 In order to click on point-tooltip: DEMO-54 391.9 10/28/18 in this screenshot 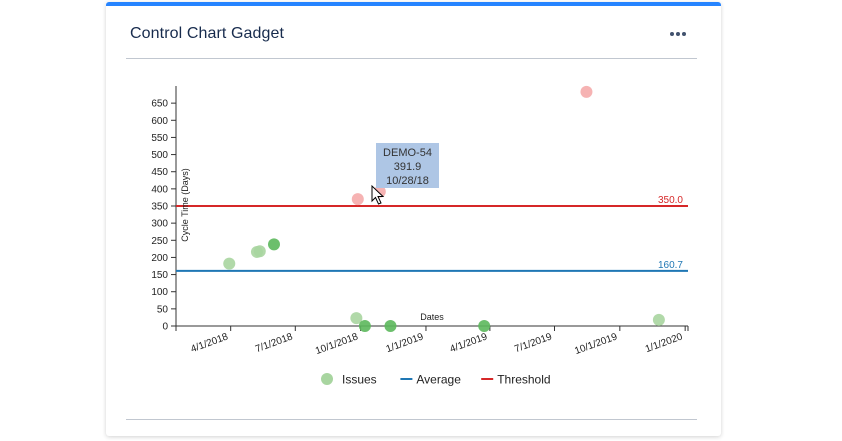, I will do `click(407, 165)`.